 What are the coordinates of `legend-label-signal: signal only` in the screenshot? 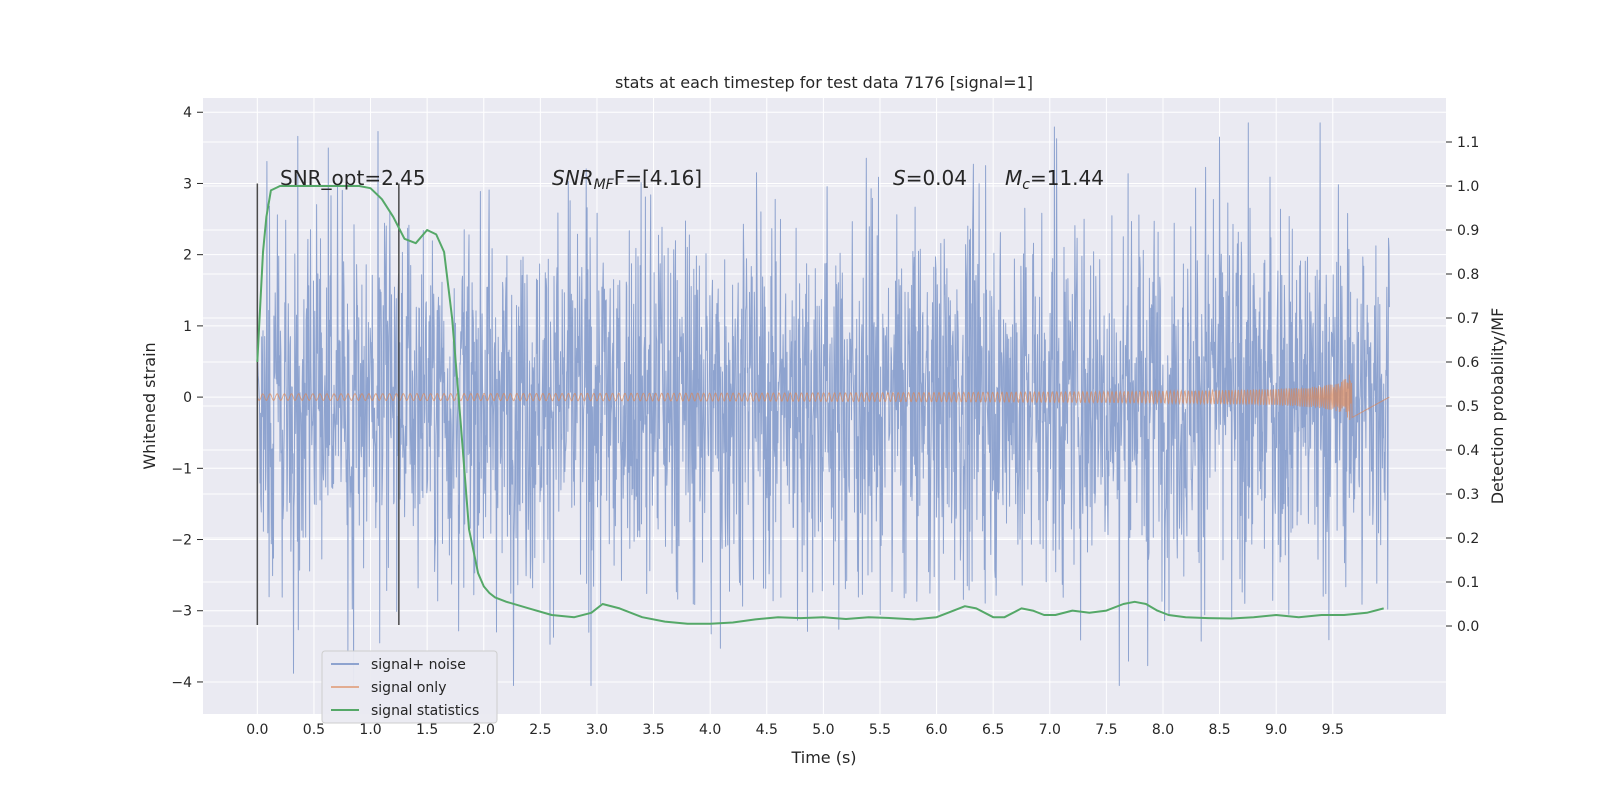 It's located at (408, 688).